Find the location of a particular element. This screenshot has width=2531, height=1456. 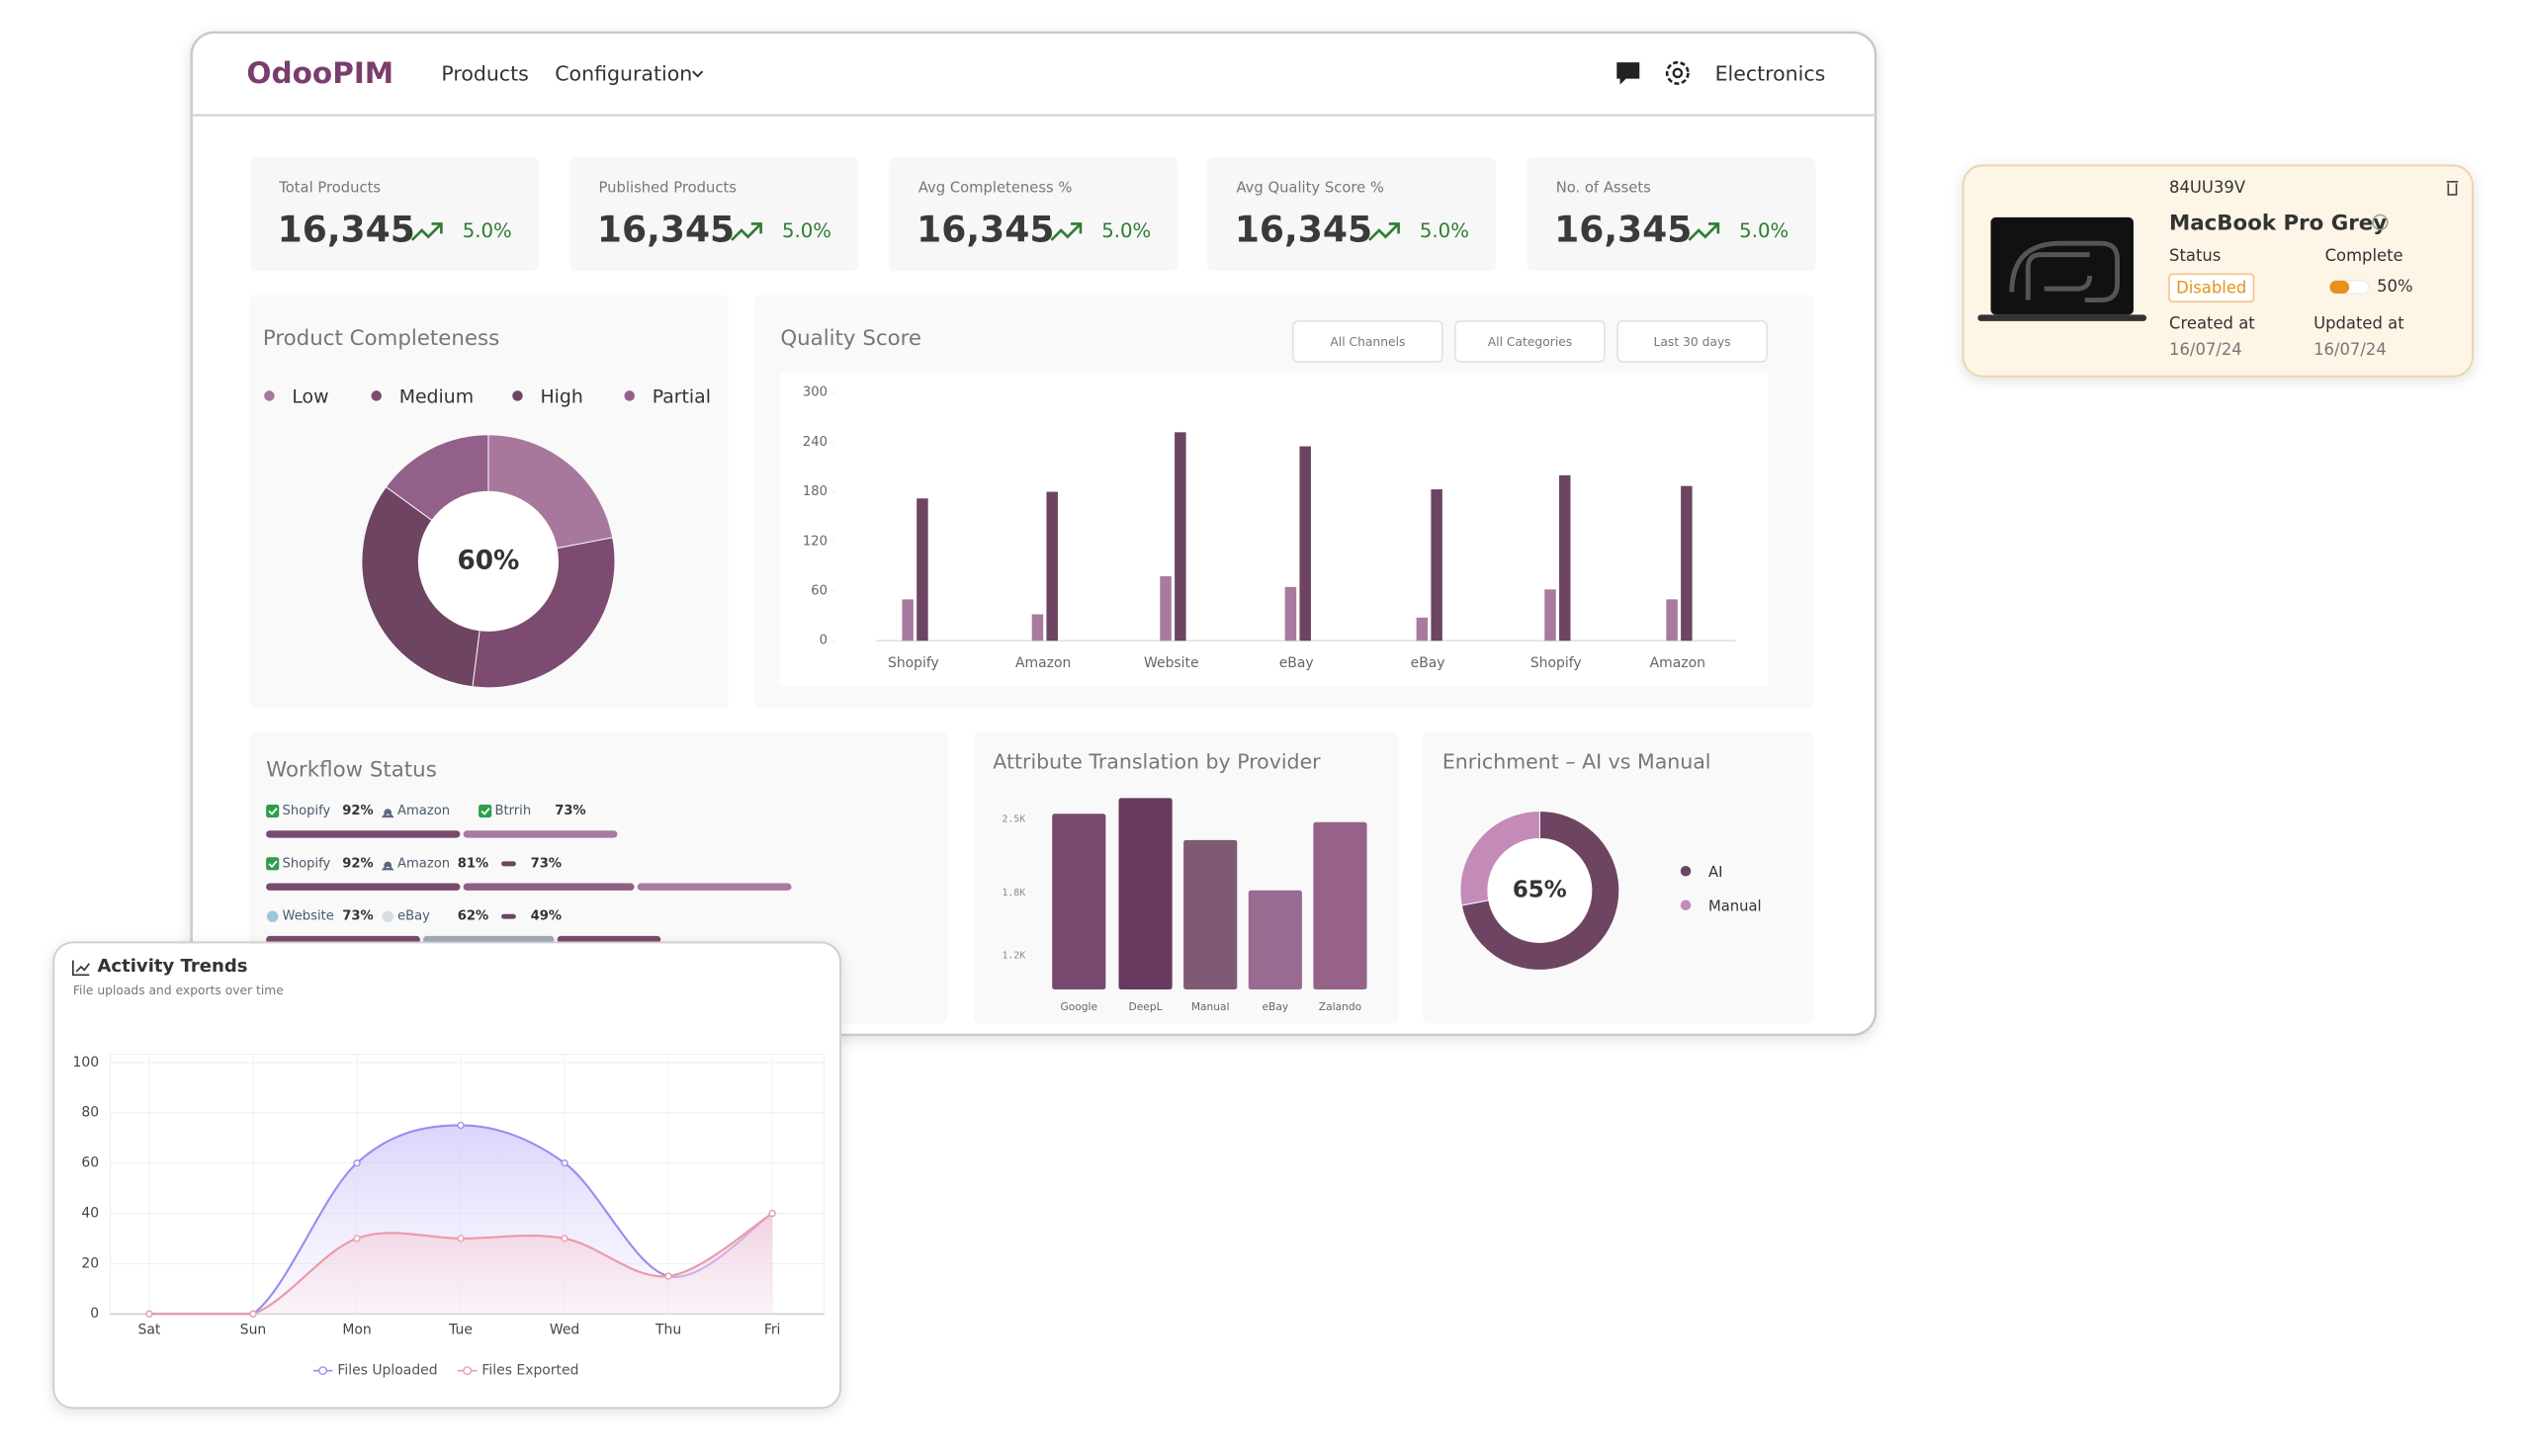

field-label: Updated at is located at coordinates (2358, 323).